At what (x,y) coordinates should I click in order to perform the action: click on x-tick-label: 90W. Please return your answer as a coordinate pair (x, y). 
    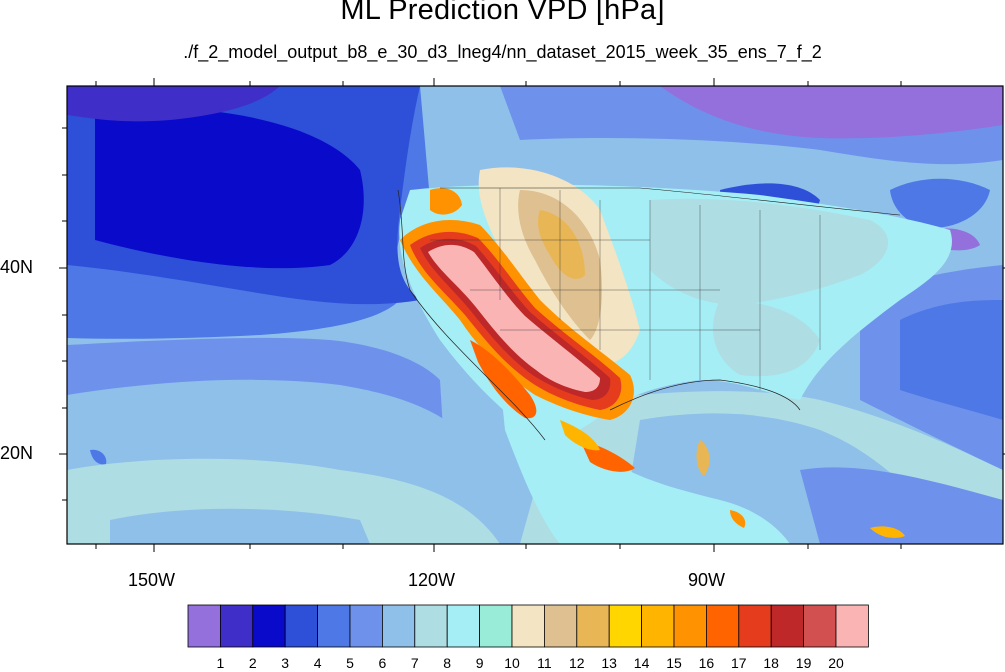
    Looking at the image, I should click on (707, 580).